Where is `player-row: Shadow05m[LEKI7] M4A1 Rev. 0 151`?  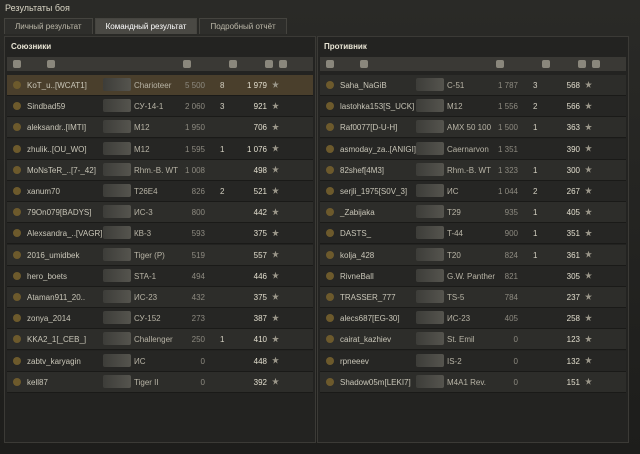 player-row: Shadow05m[LEKI7] M4A1 Rev. 0 151 is located at coordinates (473, 382).